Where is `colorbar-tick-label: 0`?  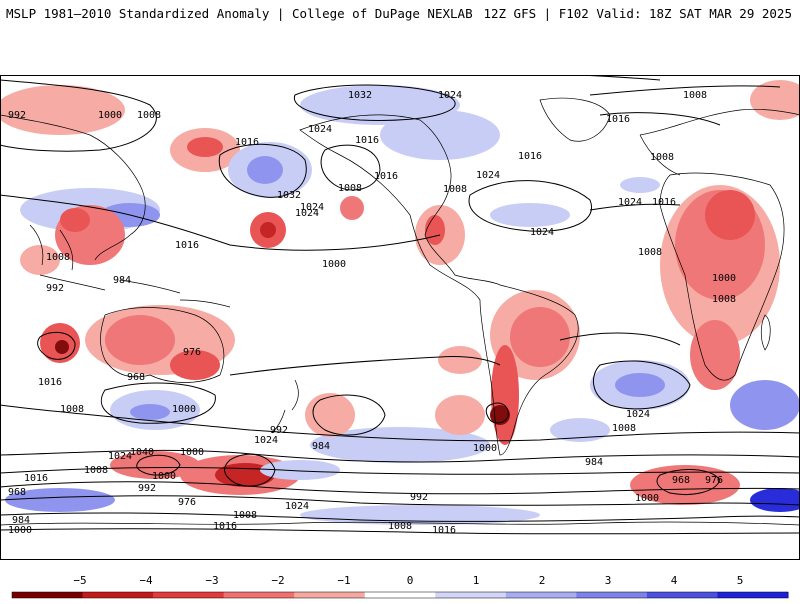 colorbar-tick-label: 0 is located at coordinates (410, 580).